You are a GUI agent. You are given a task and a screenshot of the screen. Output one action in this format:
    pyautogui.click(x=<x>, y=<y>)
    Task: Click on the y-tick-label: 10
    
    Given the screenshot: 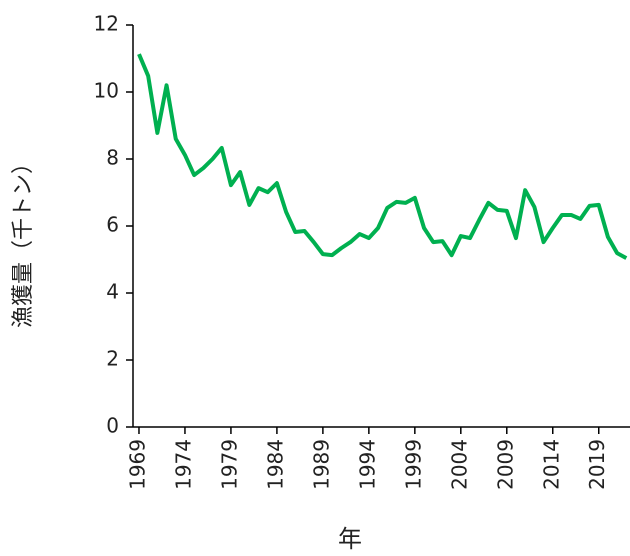 What is the action you would take?
    pyautogui.click(x=106, y=91)
    